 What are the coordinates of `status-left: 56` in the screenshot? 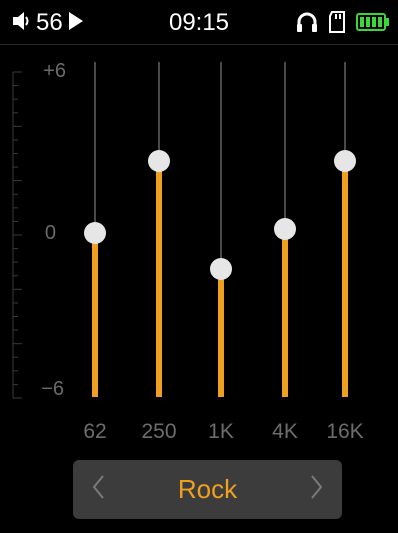 It's located at (48, 23).